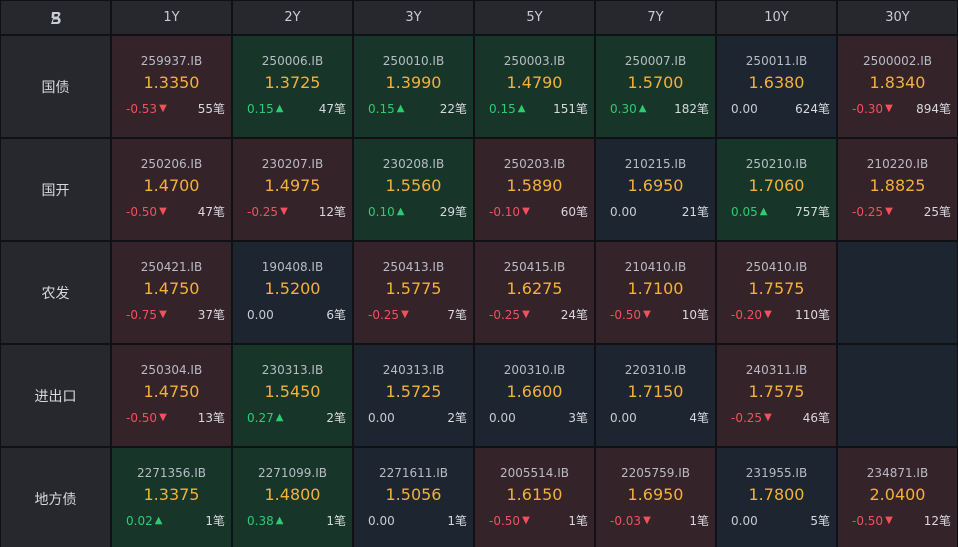  Describe the element at coordinates (292, 61) in the screenshot. I see `bond-code: 250006.IB` at that location.